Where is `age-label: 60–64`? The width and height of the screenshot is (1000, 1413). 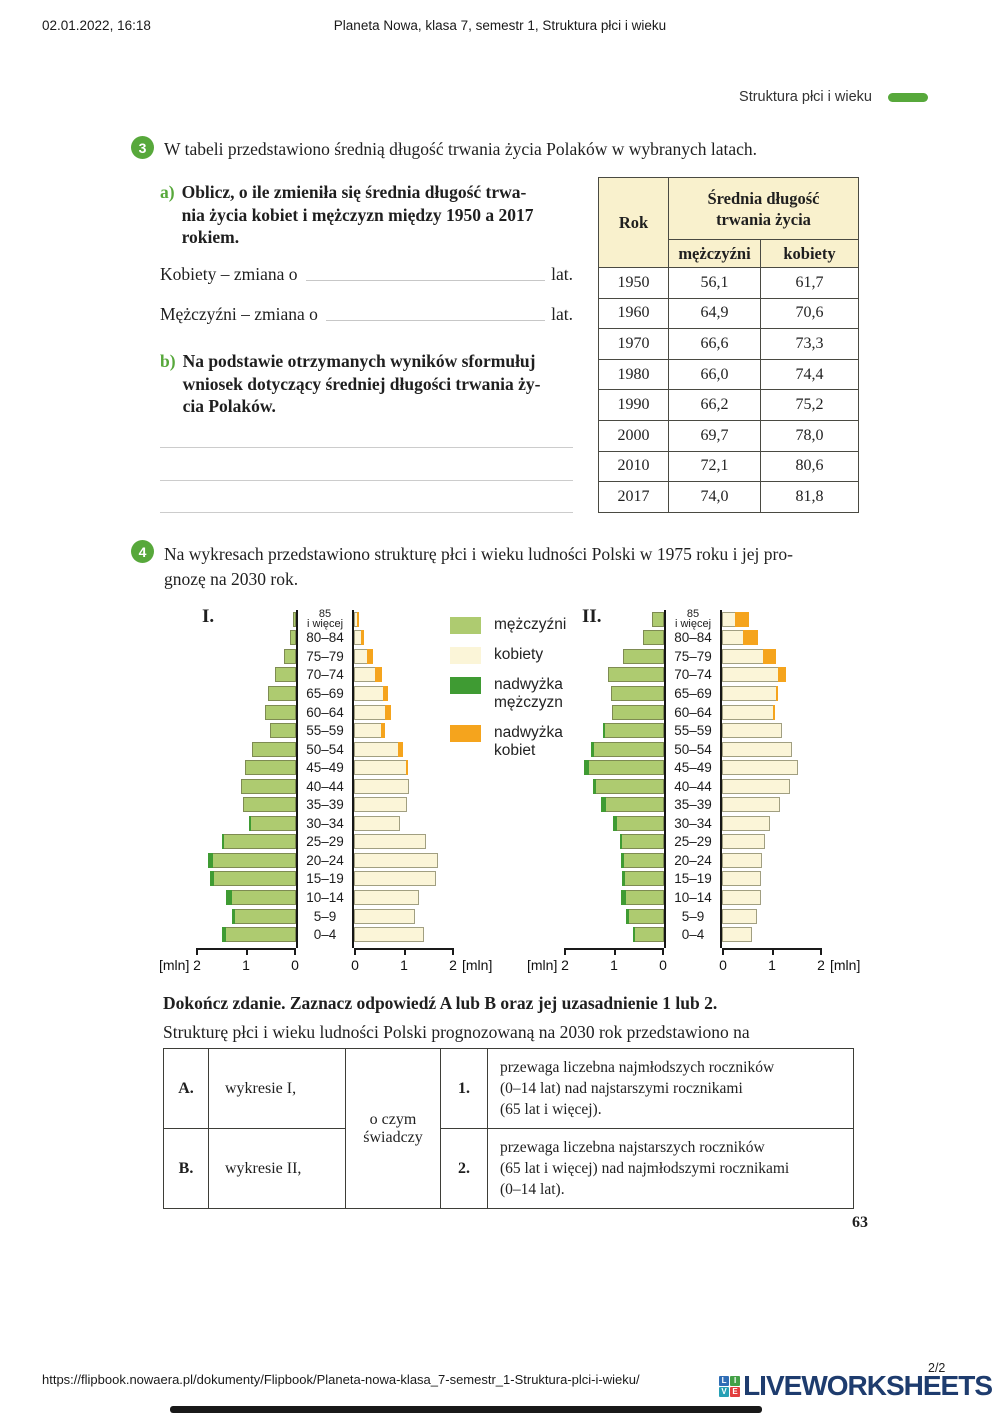
age-label: 60–64 is located at coordinates (693, 712).